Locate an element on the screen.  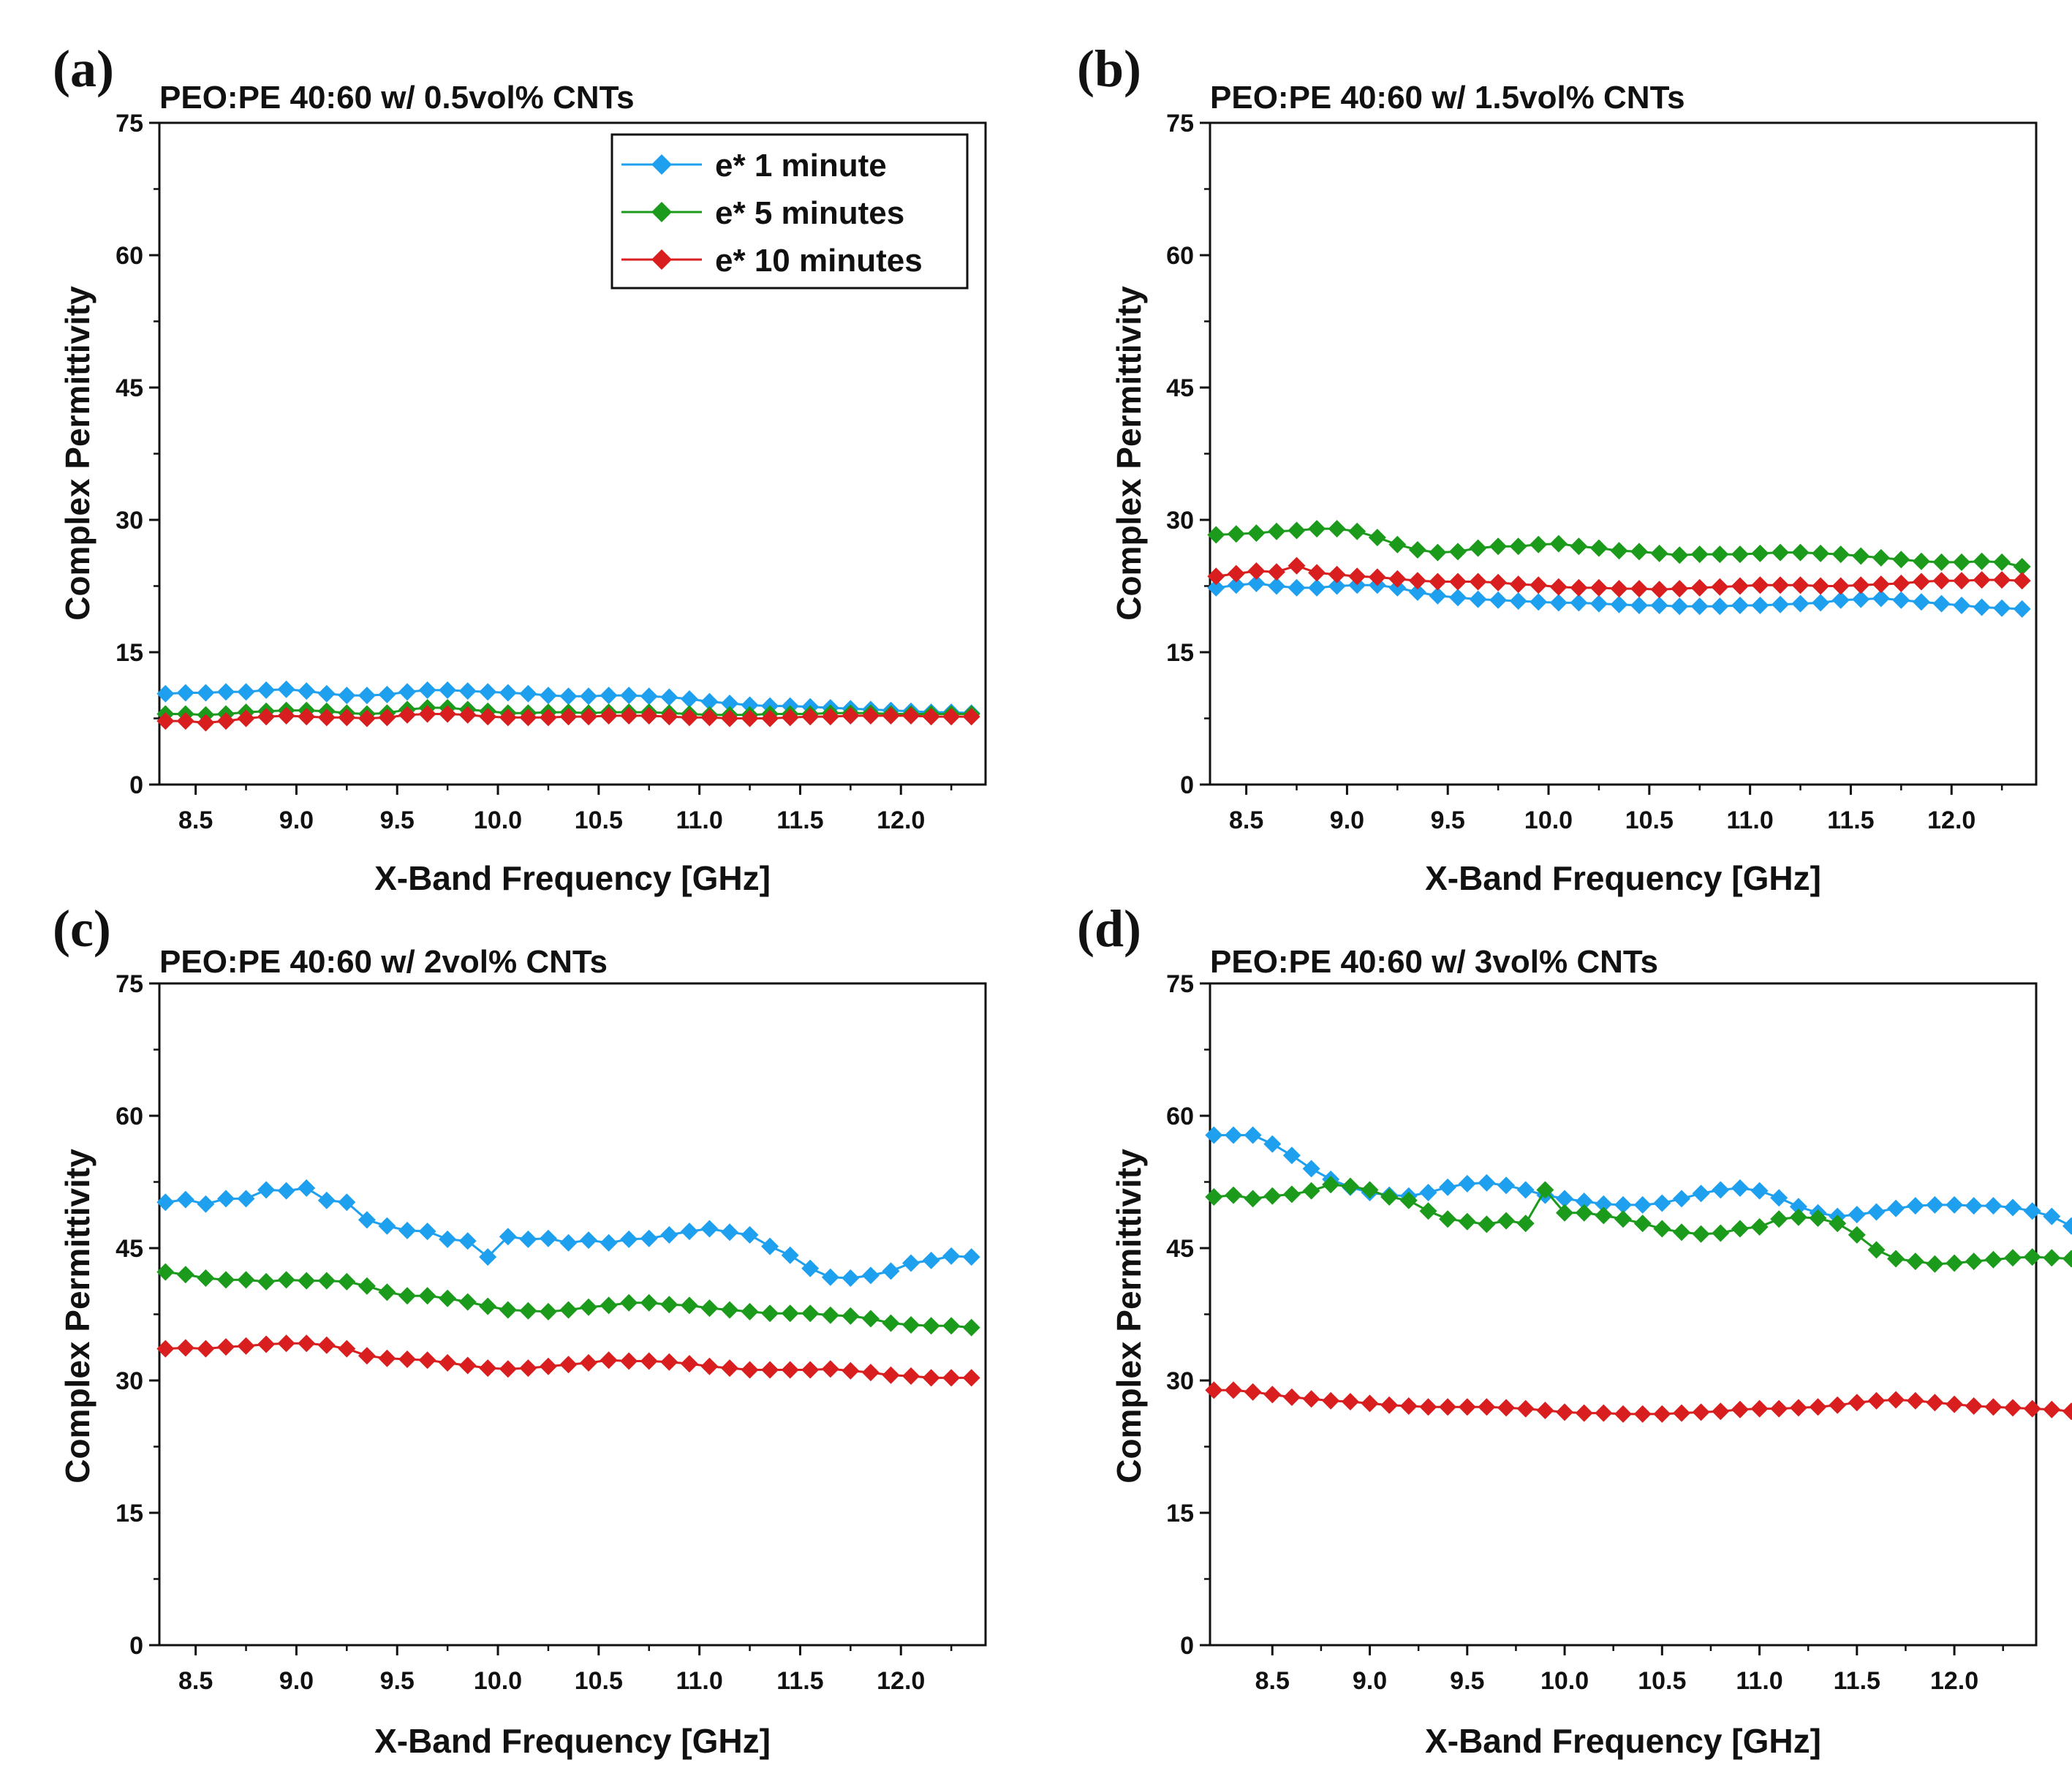
panel-c-xtick-label: 11.5 is located at coordinates (800, 1681).